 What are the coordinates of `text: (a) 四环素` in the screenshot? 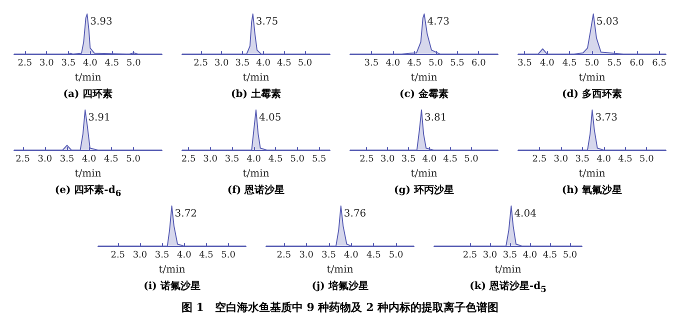 It's located at (88, 95).